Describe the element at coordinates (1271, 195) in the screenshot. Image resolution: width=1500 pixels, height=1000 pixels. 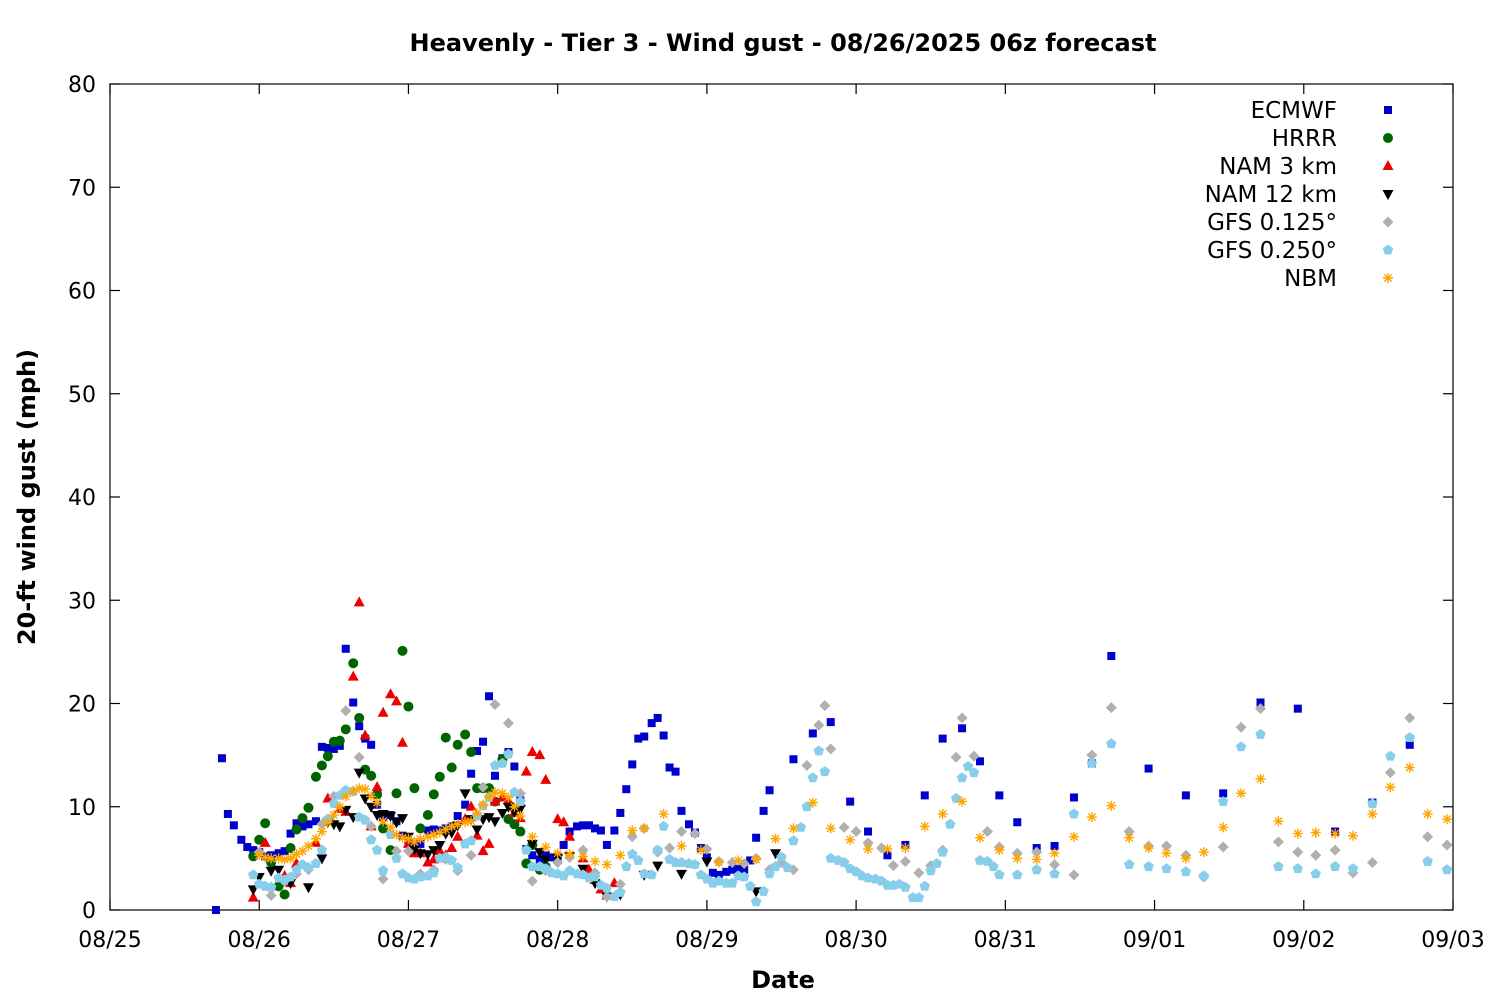
I see `legend-label: NAM 12 km` at that location.